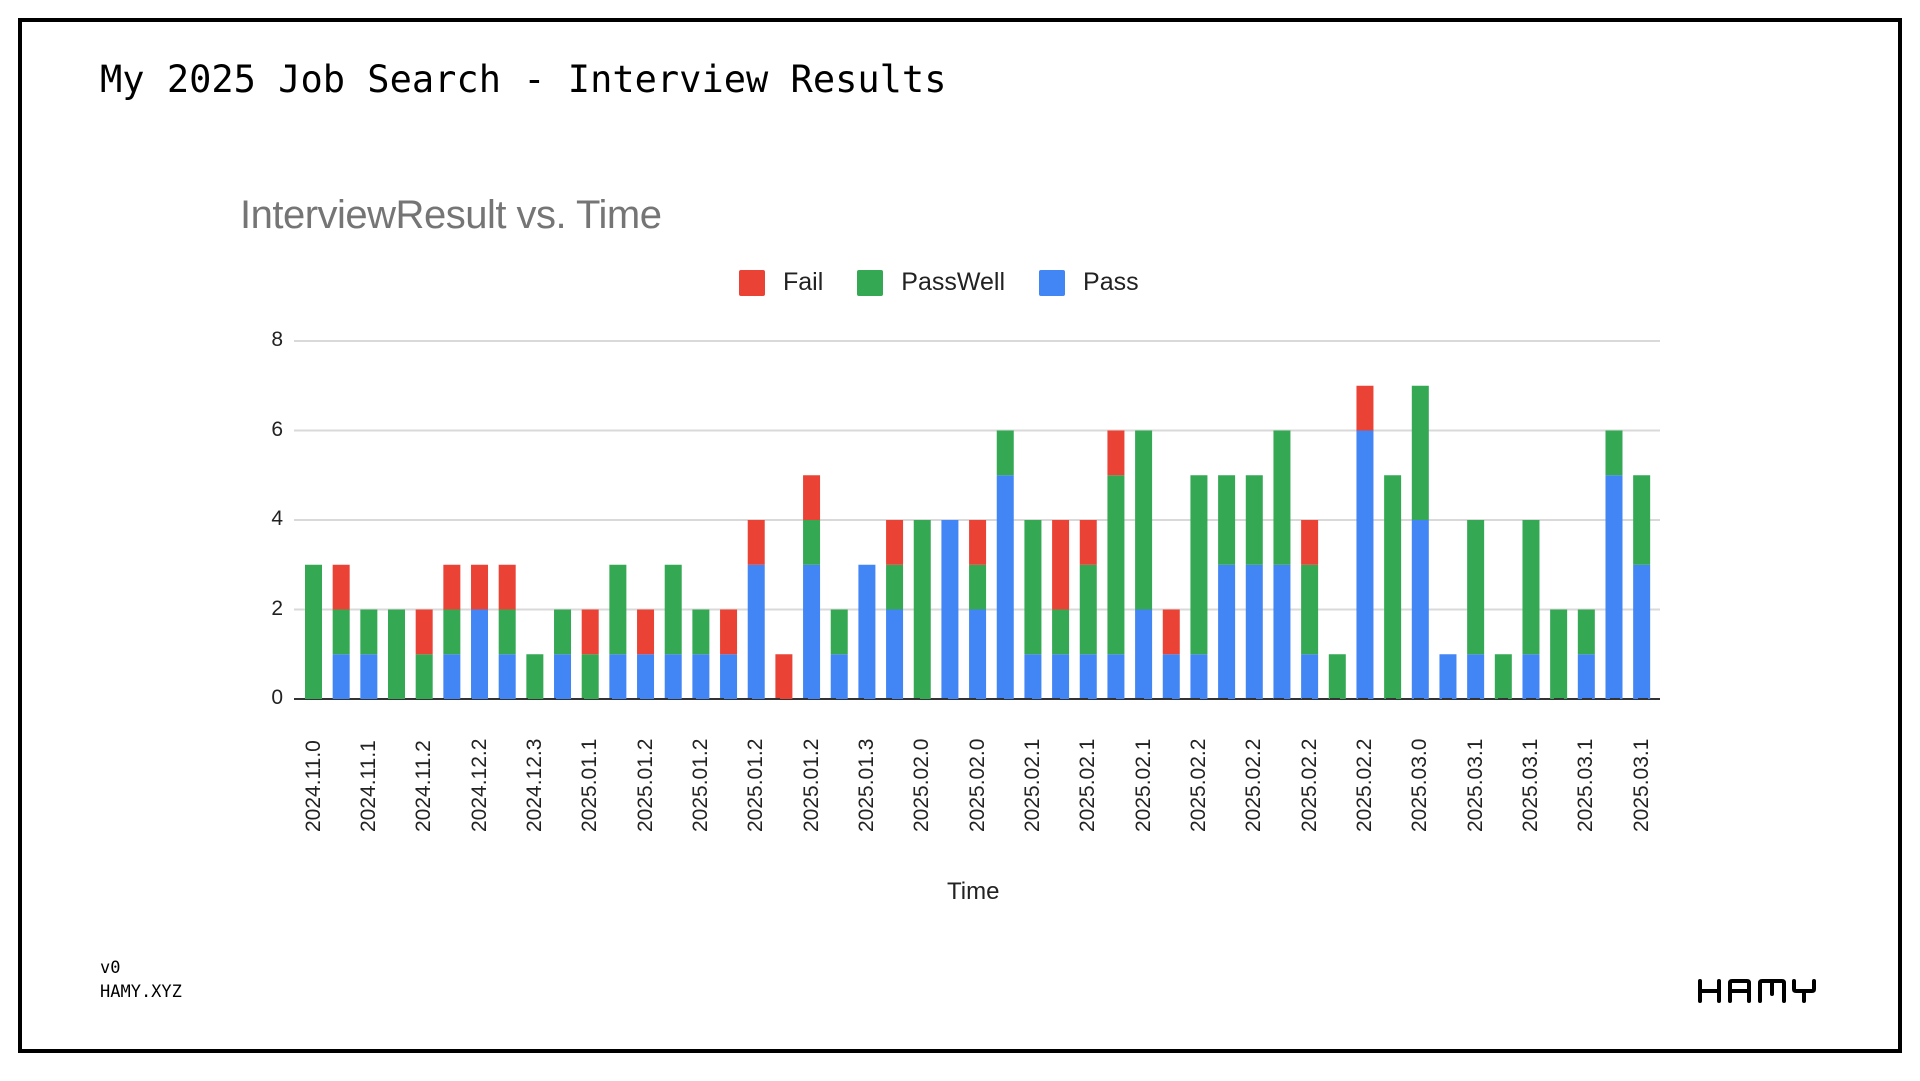 The image size is (1920, 1081). I want to click on legend-swatch-fail, so click(752, 282).